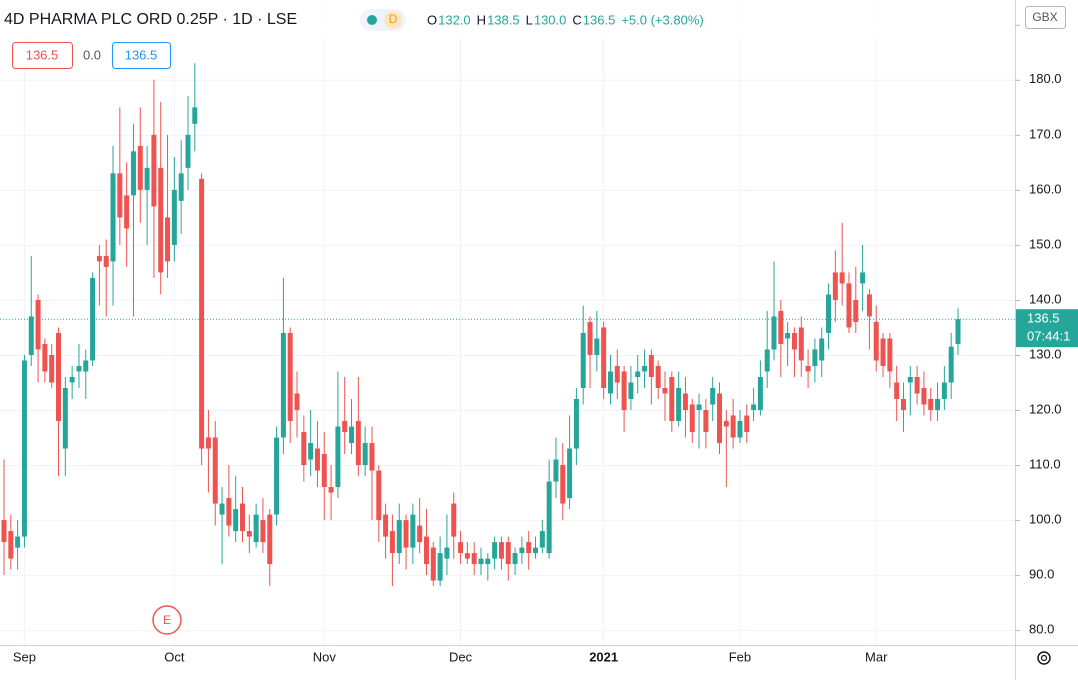 This screenshot has height=680, width=1078. What do you see at coordinates (1045, 353) in the screenshot?
I see `y-tick-label: 130.0` at bounding box center [1045, 353].